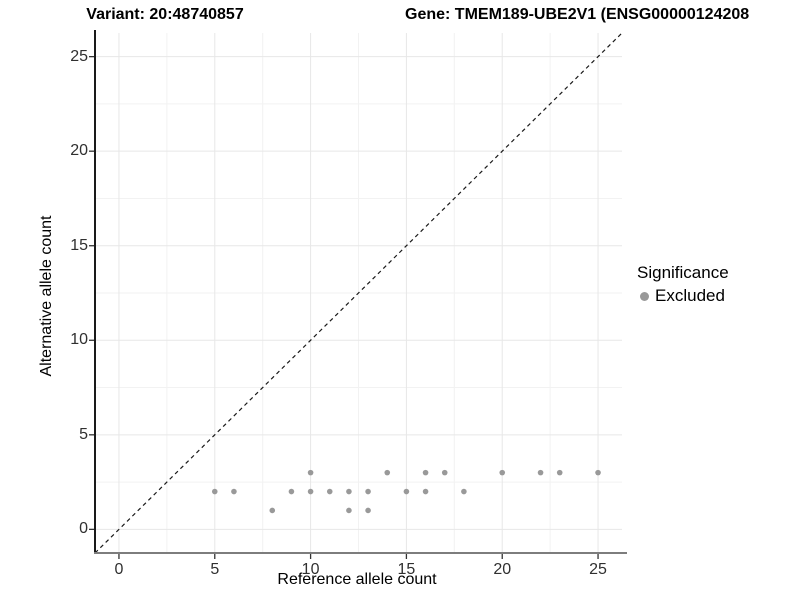 The image size is (800, 600). What do you see at coordinates (690, 295) in the screenshot?
I see `legend-item-label: Excluded` at bounding box center [690, 295].